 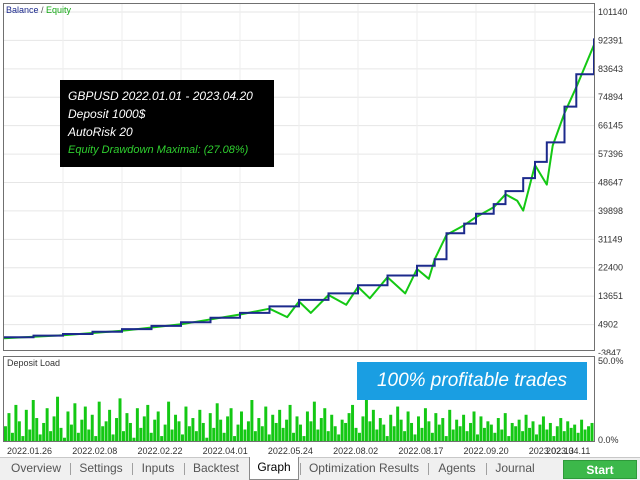 I want to click on tab-backtest: Backtest, so click(x=216, y=469).